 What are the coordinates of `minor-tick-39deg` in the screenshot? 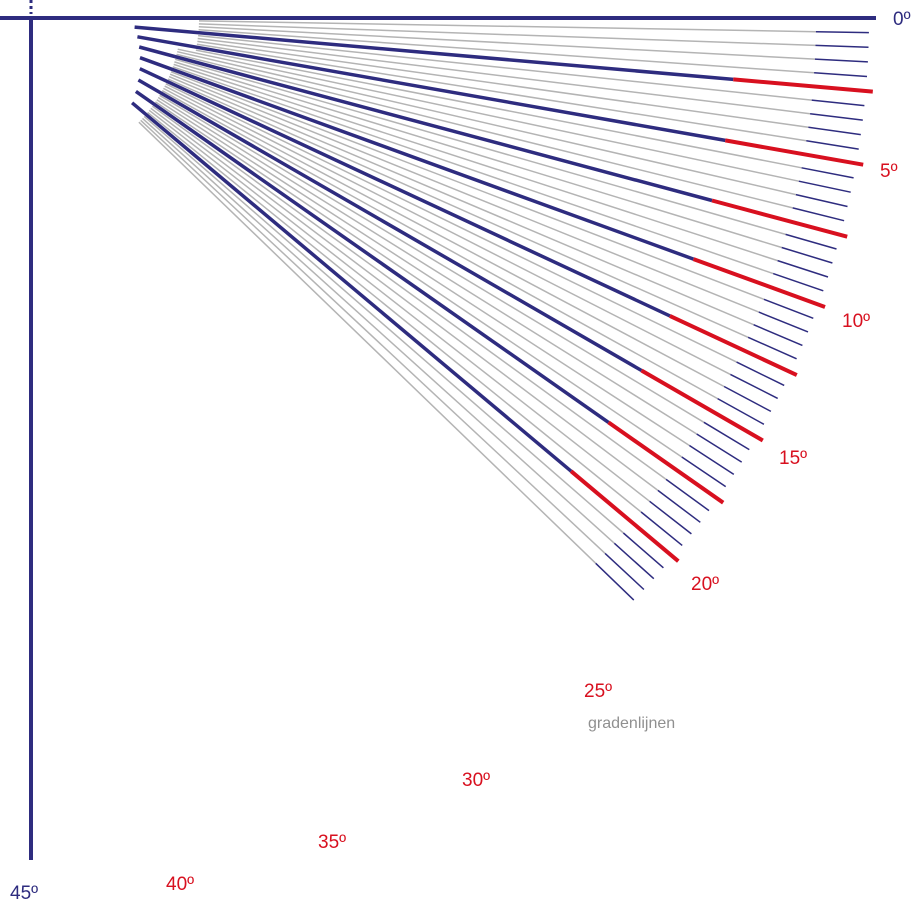 It's located at (661, 528).